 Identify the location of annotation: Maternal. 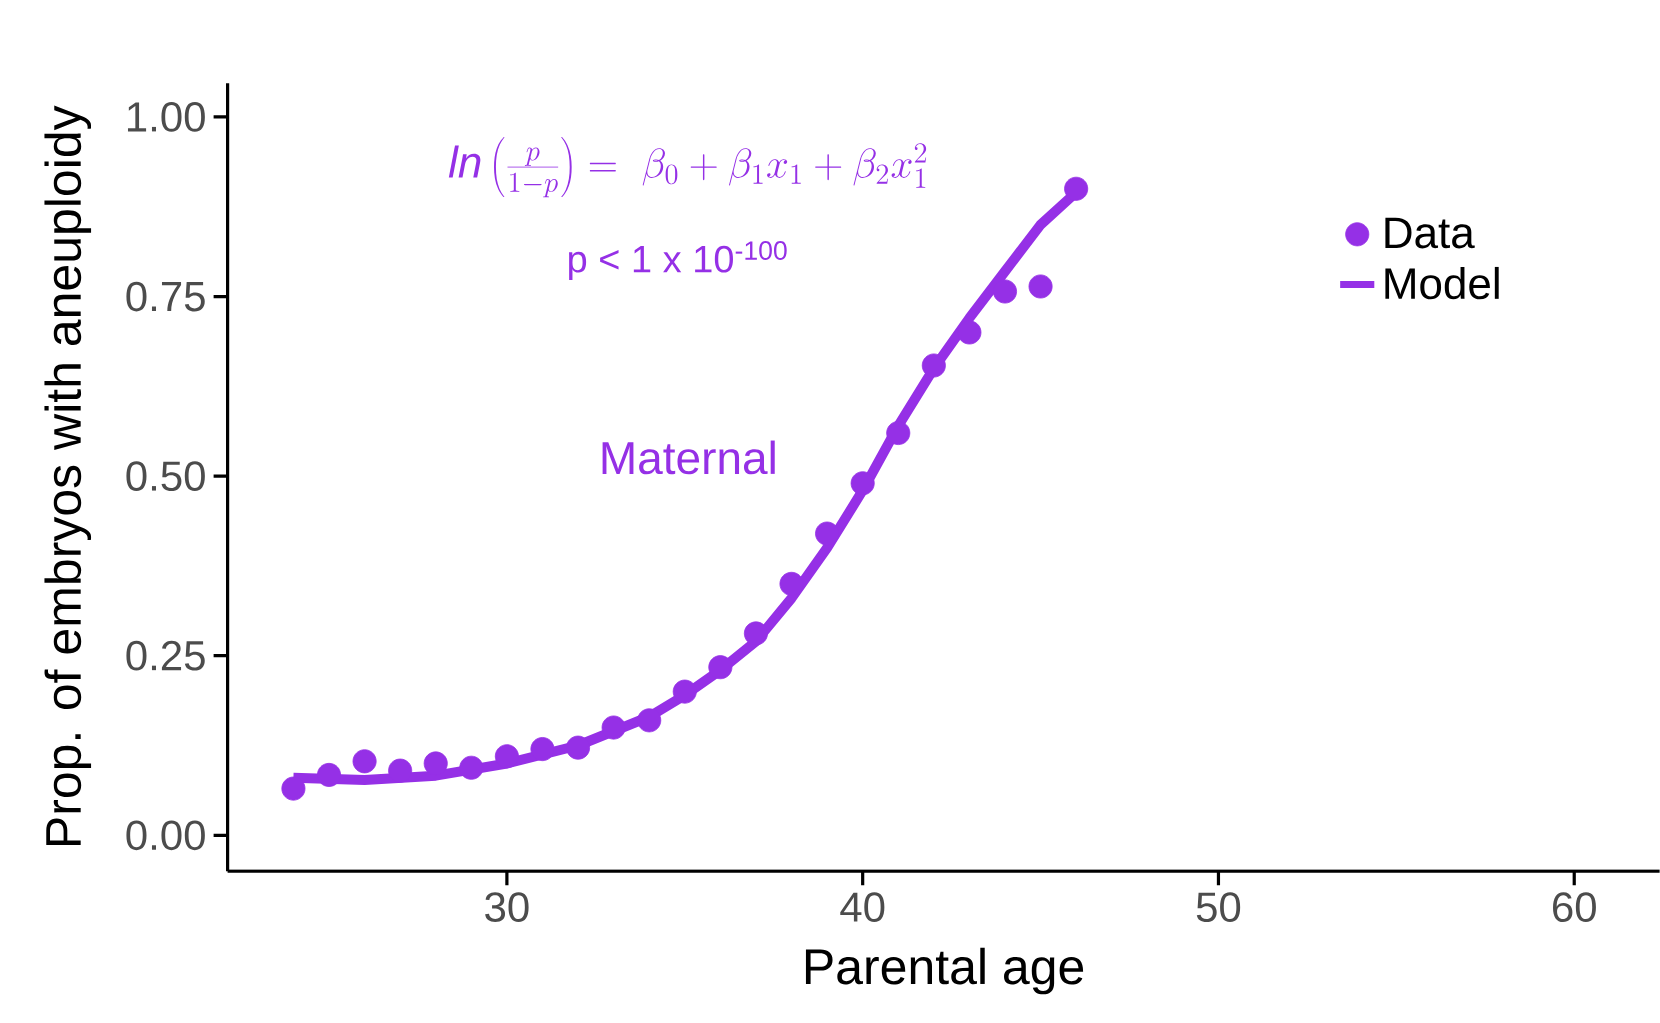
(688, 457).